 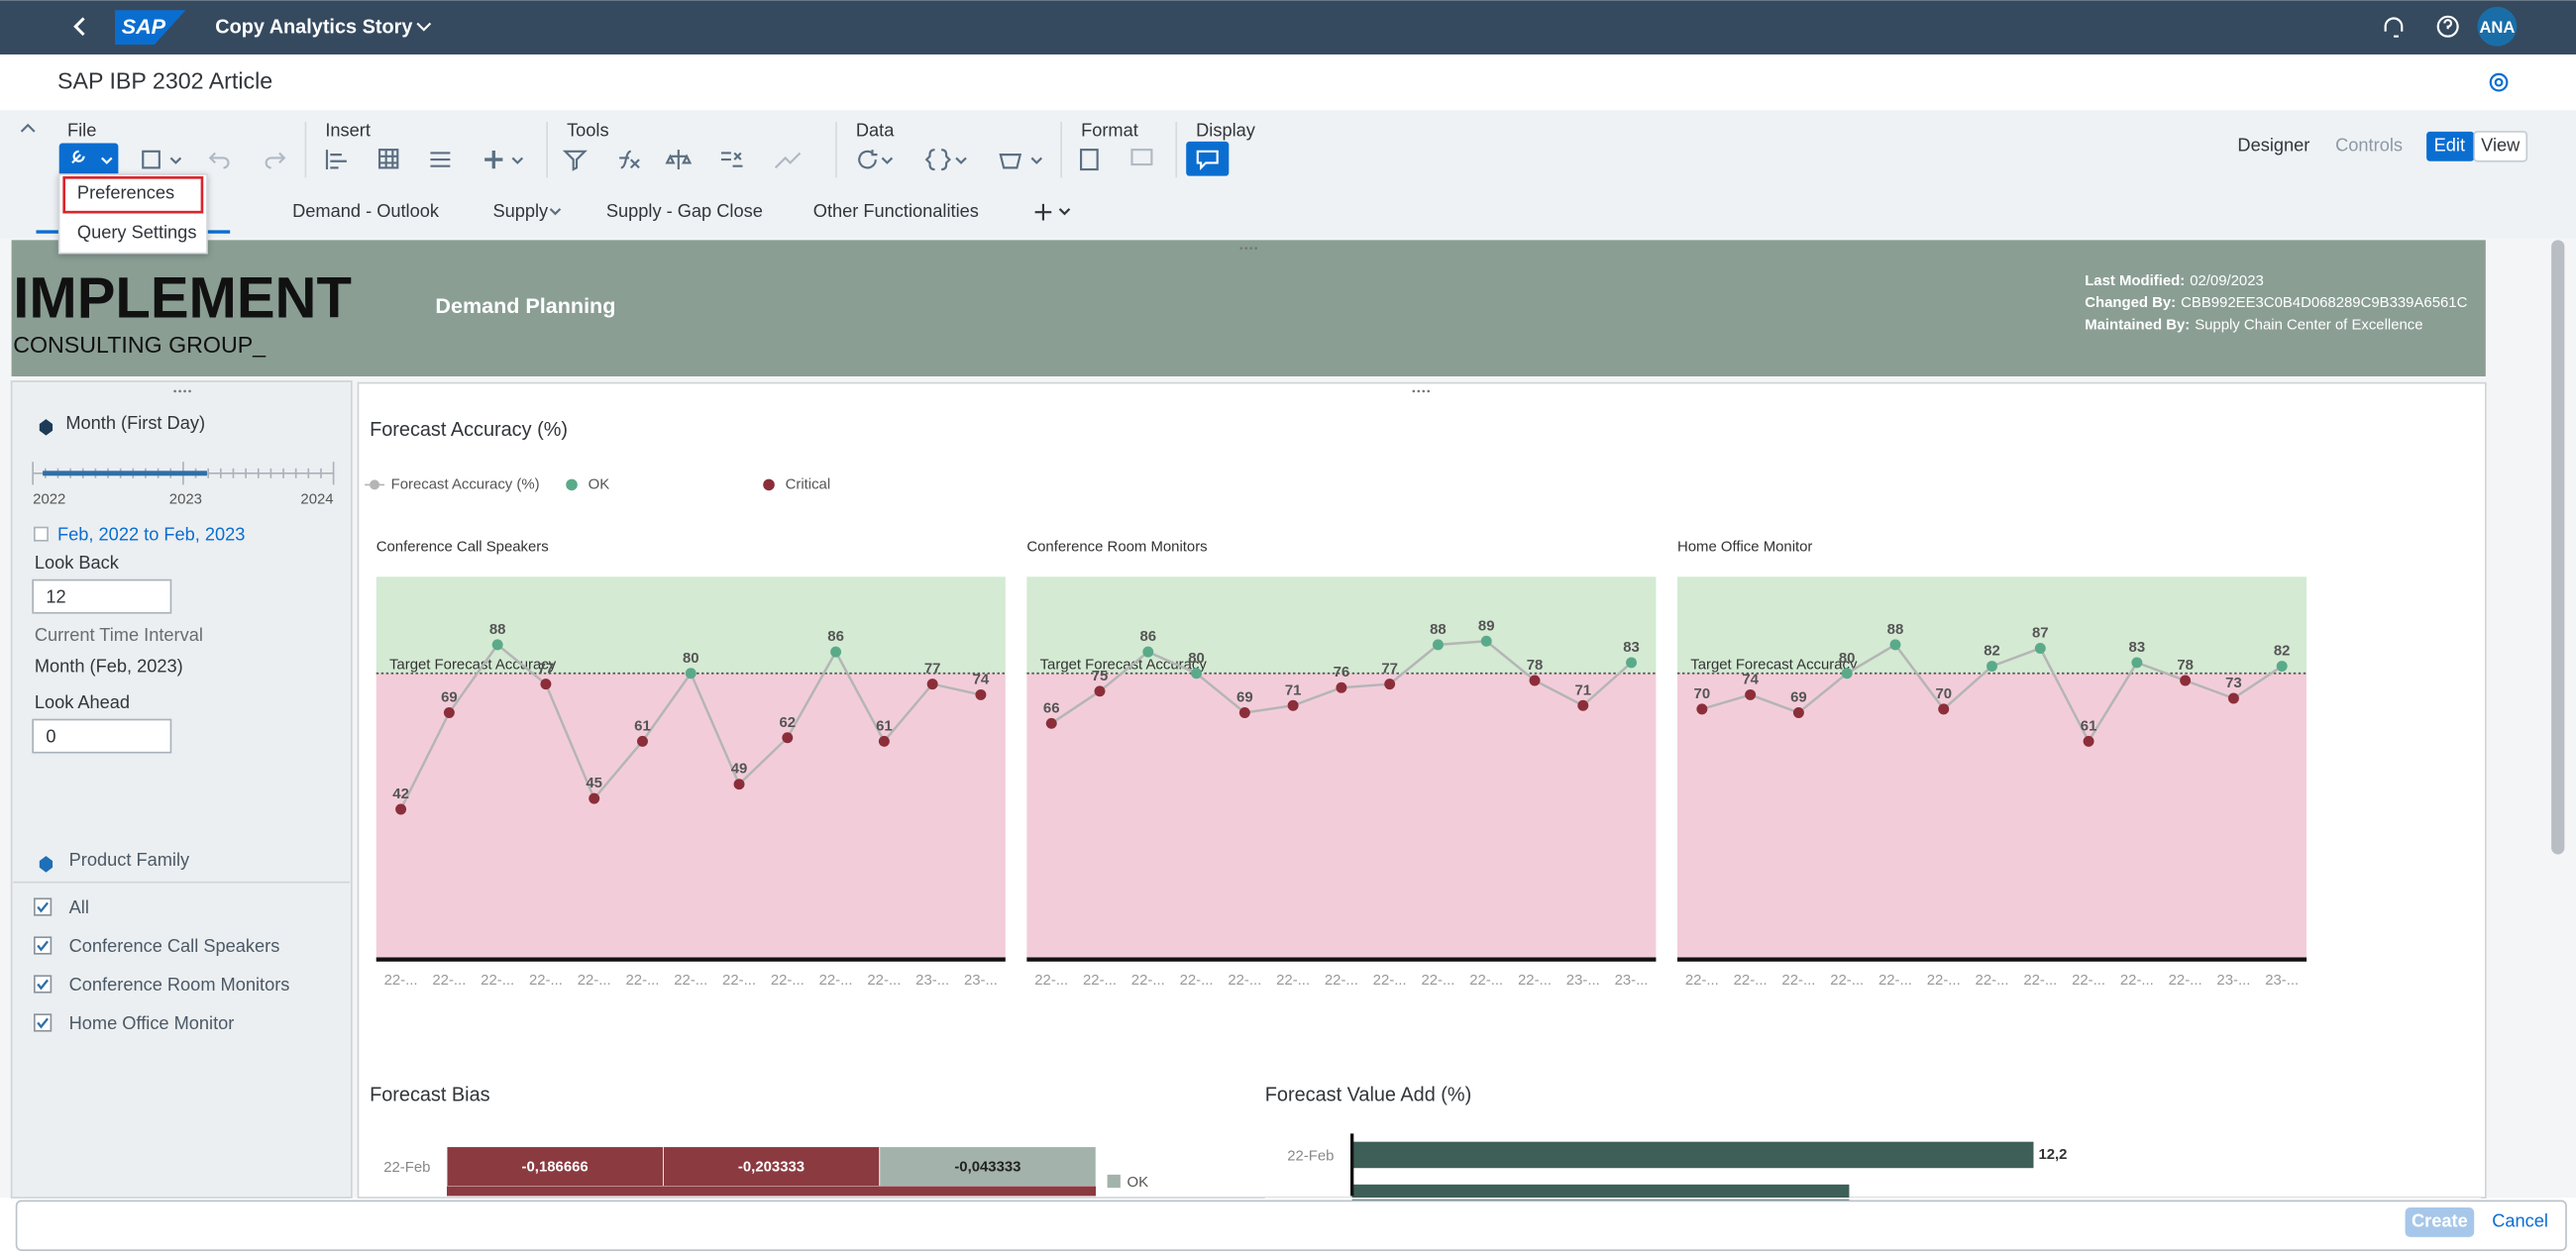 What do you see at coordinates (575, 160) in the screenshot?
I see `filter-icon` at bounding box center [575, 160].